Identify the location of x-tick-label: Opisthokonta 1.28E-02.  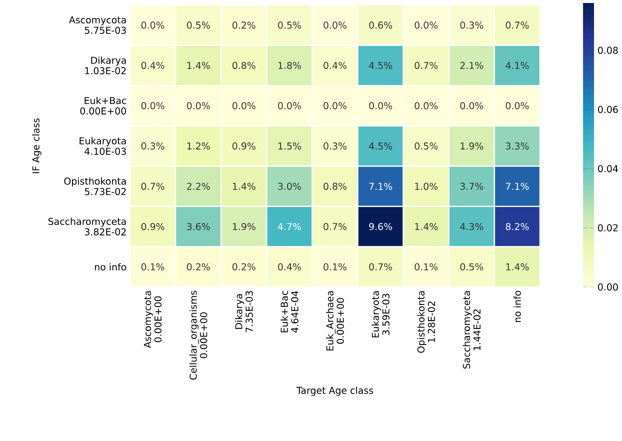
(426, 322).